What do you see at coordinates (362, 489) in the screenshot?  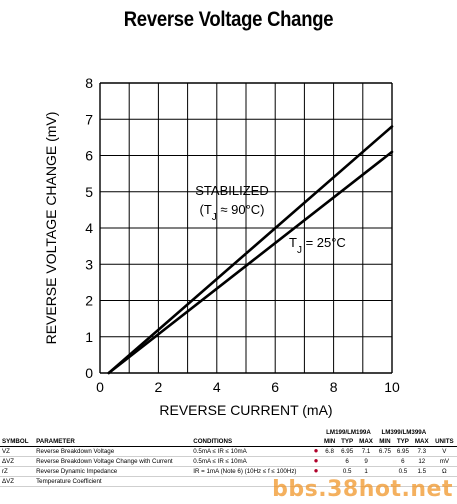 I see `watermark: bbs.38hot.net` at bounding box center [362, 489].